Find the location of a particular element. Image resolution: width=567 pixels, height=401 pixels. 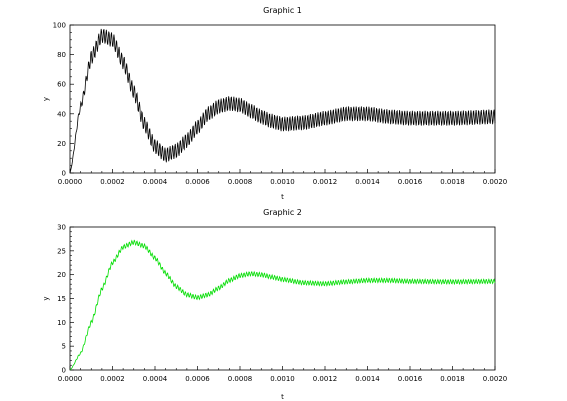

y-tick-label: 25 is located at coordinates (61, 251).